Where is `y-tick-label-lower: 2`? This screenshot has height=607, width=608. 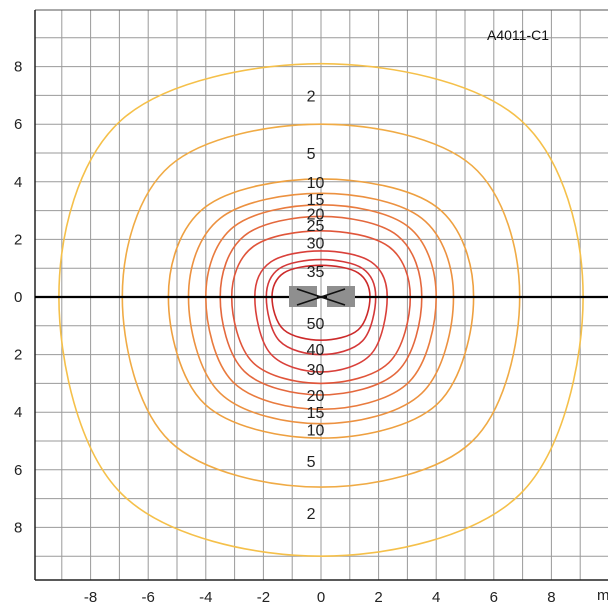 y-tick-label-lower: 2 is located at coordinates (18, 355).